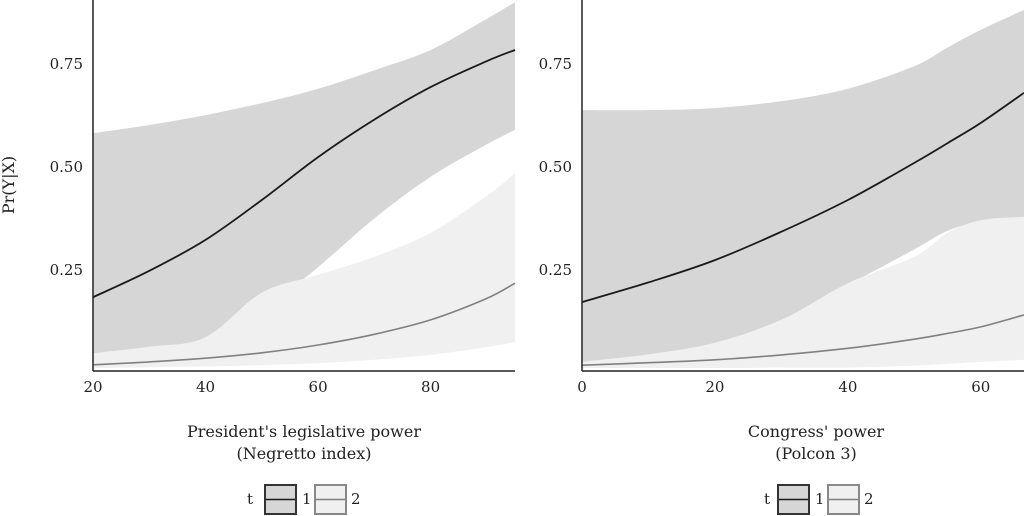 This screenshot has height=516, width=1024. I want to click on right-y-tick-label: 0.25, so click(555, 270).